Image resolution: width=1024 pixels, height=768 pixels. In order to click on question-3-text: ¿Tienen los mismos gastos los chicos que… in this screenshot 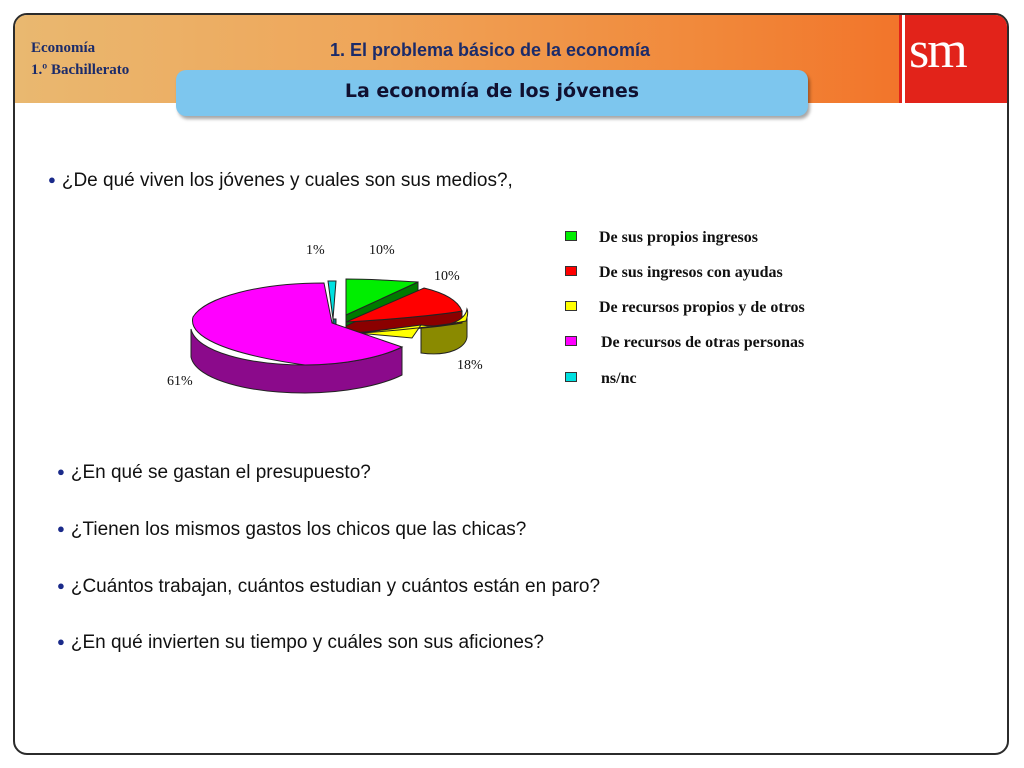, I will do `click(298, 529)`.